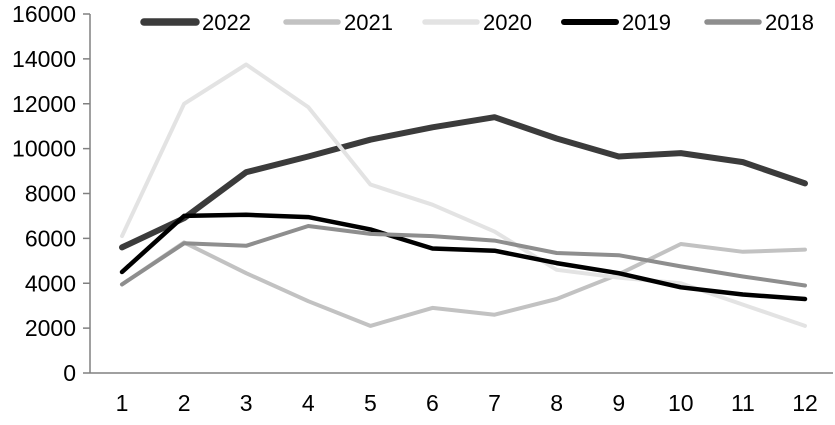 This screenshot has height=425, width=835. What do you see at coordinates (507, 22) in the screenshot?
I see `legend-label-2020: 2020` at bounding box center [507, 22].